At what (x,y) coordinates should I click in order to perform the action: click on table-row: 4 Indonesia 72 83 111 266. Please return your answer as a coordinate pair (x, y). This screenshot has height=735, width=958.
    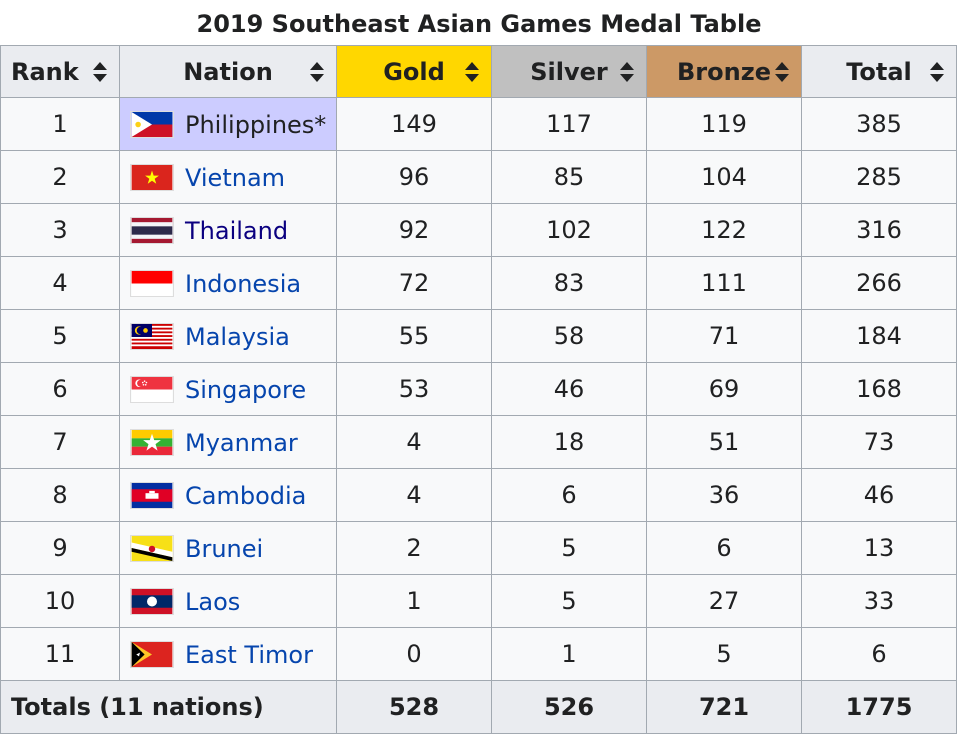
    Looking at the image, I should click on (478, 283).